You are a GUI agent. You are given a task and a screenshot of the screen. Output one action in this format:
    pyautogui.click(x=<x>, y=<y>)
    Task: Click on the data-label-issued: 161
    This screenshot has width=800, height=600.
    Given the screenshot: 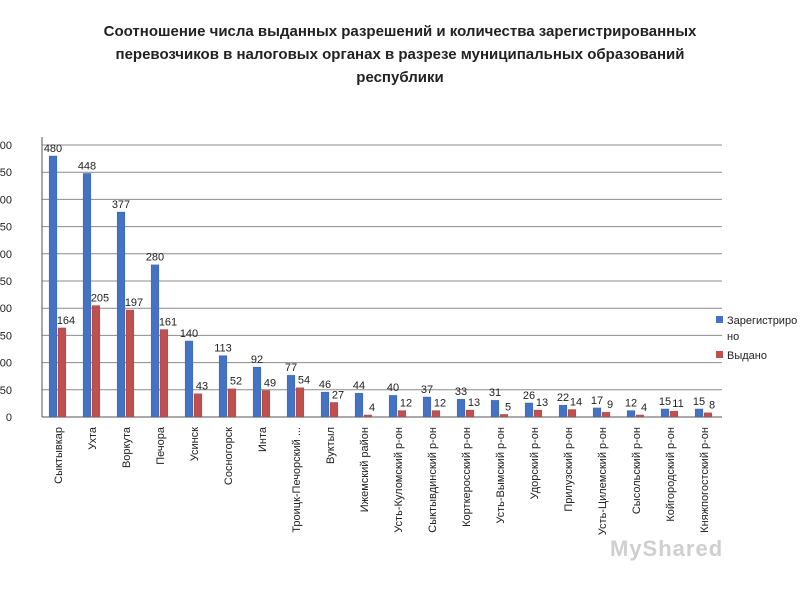 What is the action you would take?
    pyautogui.click(x=168, y=322)
    